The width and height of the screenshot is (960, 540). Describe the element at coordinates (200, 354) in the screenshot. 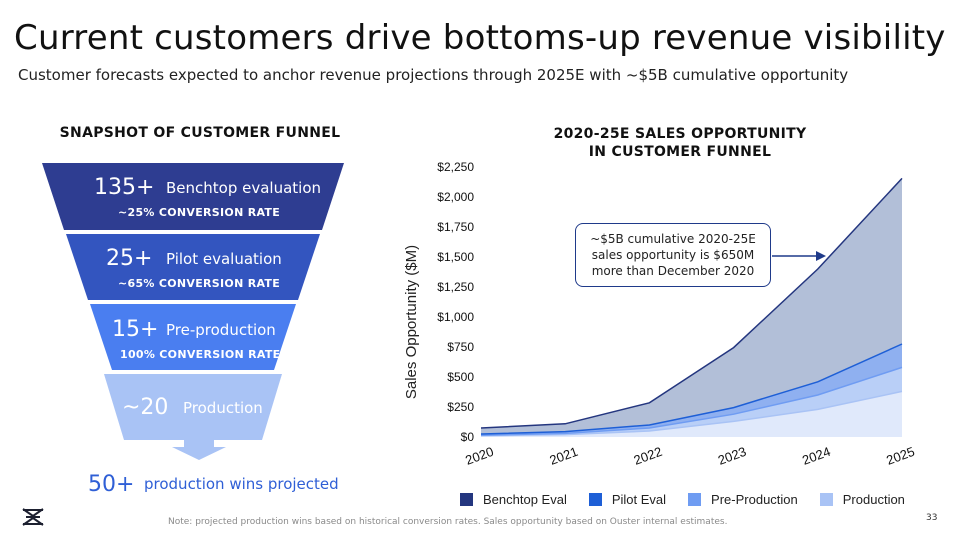

I see `funnel-rate-preproduction: 100% CONVERSION RATE` at that location.